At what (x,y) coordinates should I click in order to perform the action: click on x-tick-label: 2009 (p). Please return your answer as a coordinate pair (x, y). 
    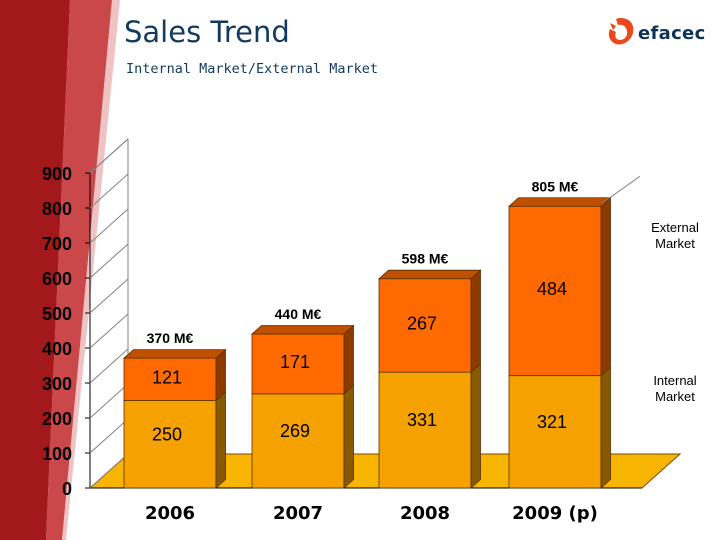
    Looking at the image, I should click on (555, 513).